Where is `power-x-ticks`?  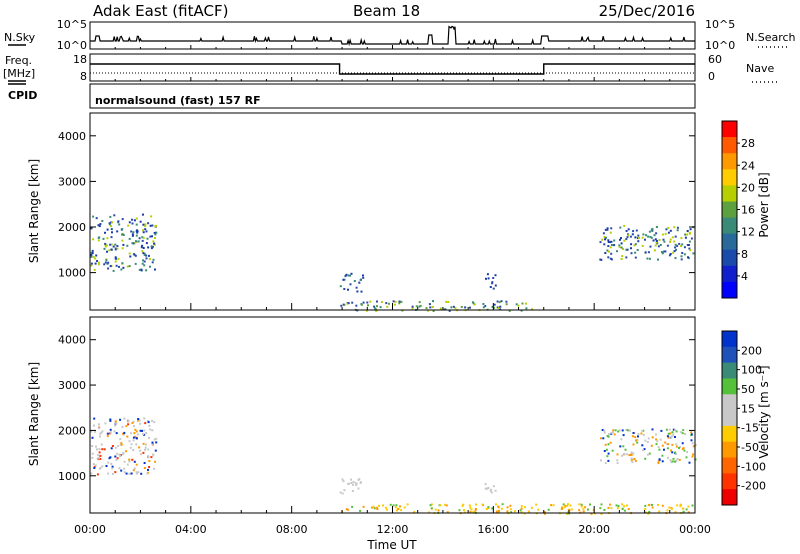 power-x-ticks is located at coordinates (392, 306).